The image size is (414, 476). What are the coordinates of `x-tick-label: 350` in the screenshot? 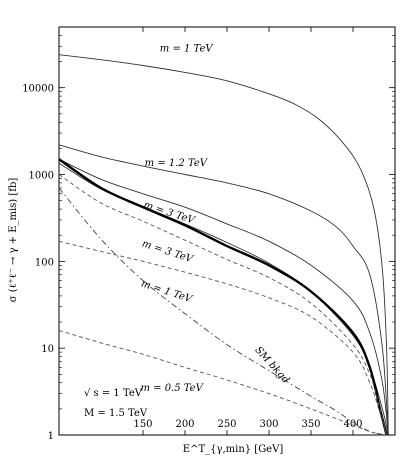 It's located at (310, 424).